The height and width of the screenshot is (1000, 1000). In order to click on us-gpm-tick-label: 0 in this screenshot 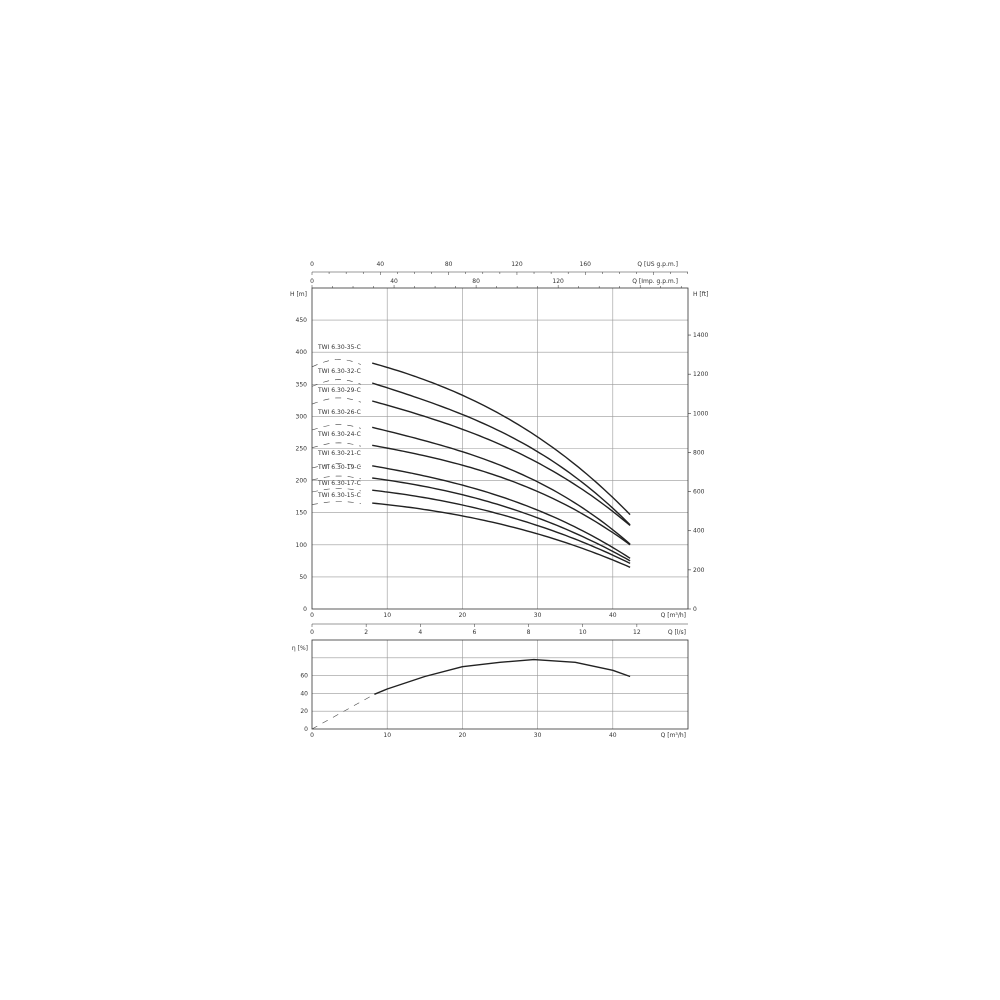, I will do `click(312, 264)`.